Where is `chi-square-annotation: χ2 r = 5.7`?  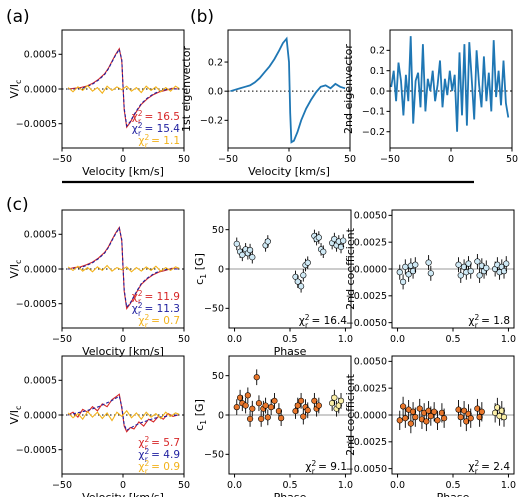 chi-square-annotation: χ2 r = 5.7 is located at coordinates (159, 443).